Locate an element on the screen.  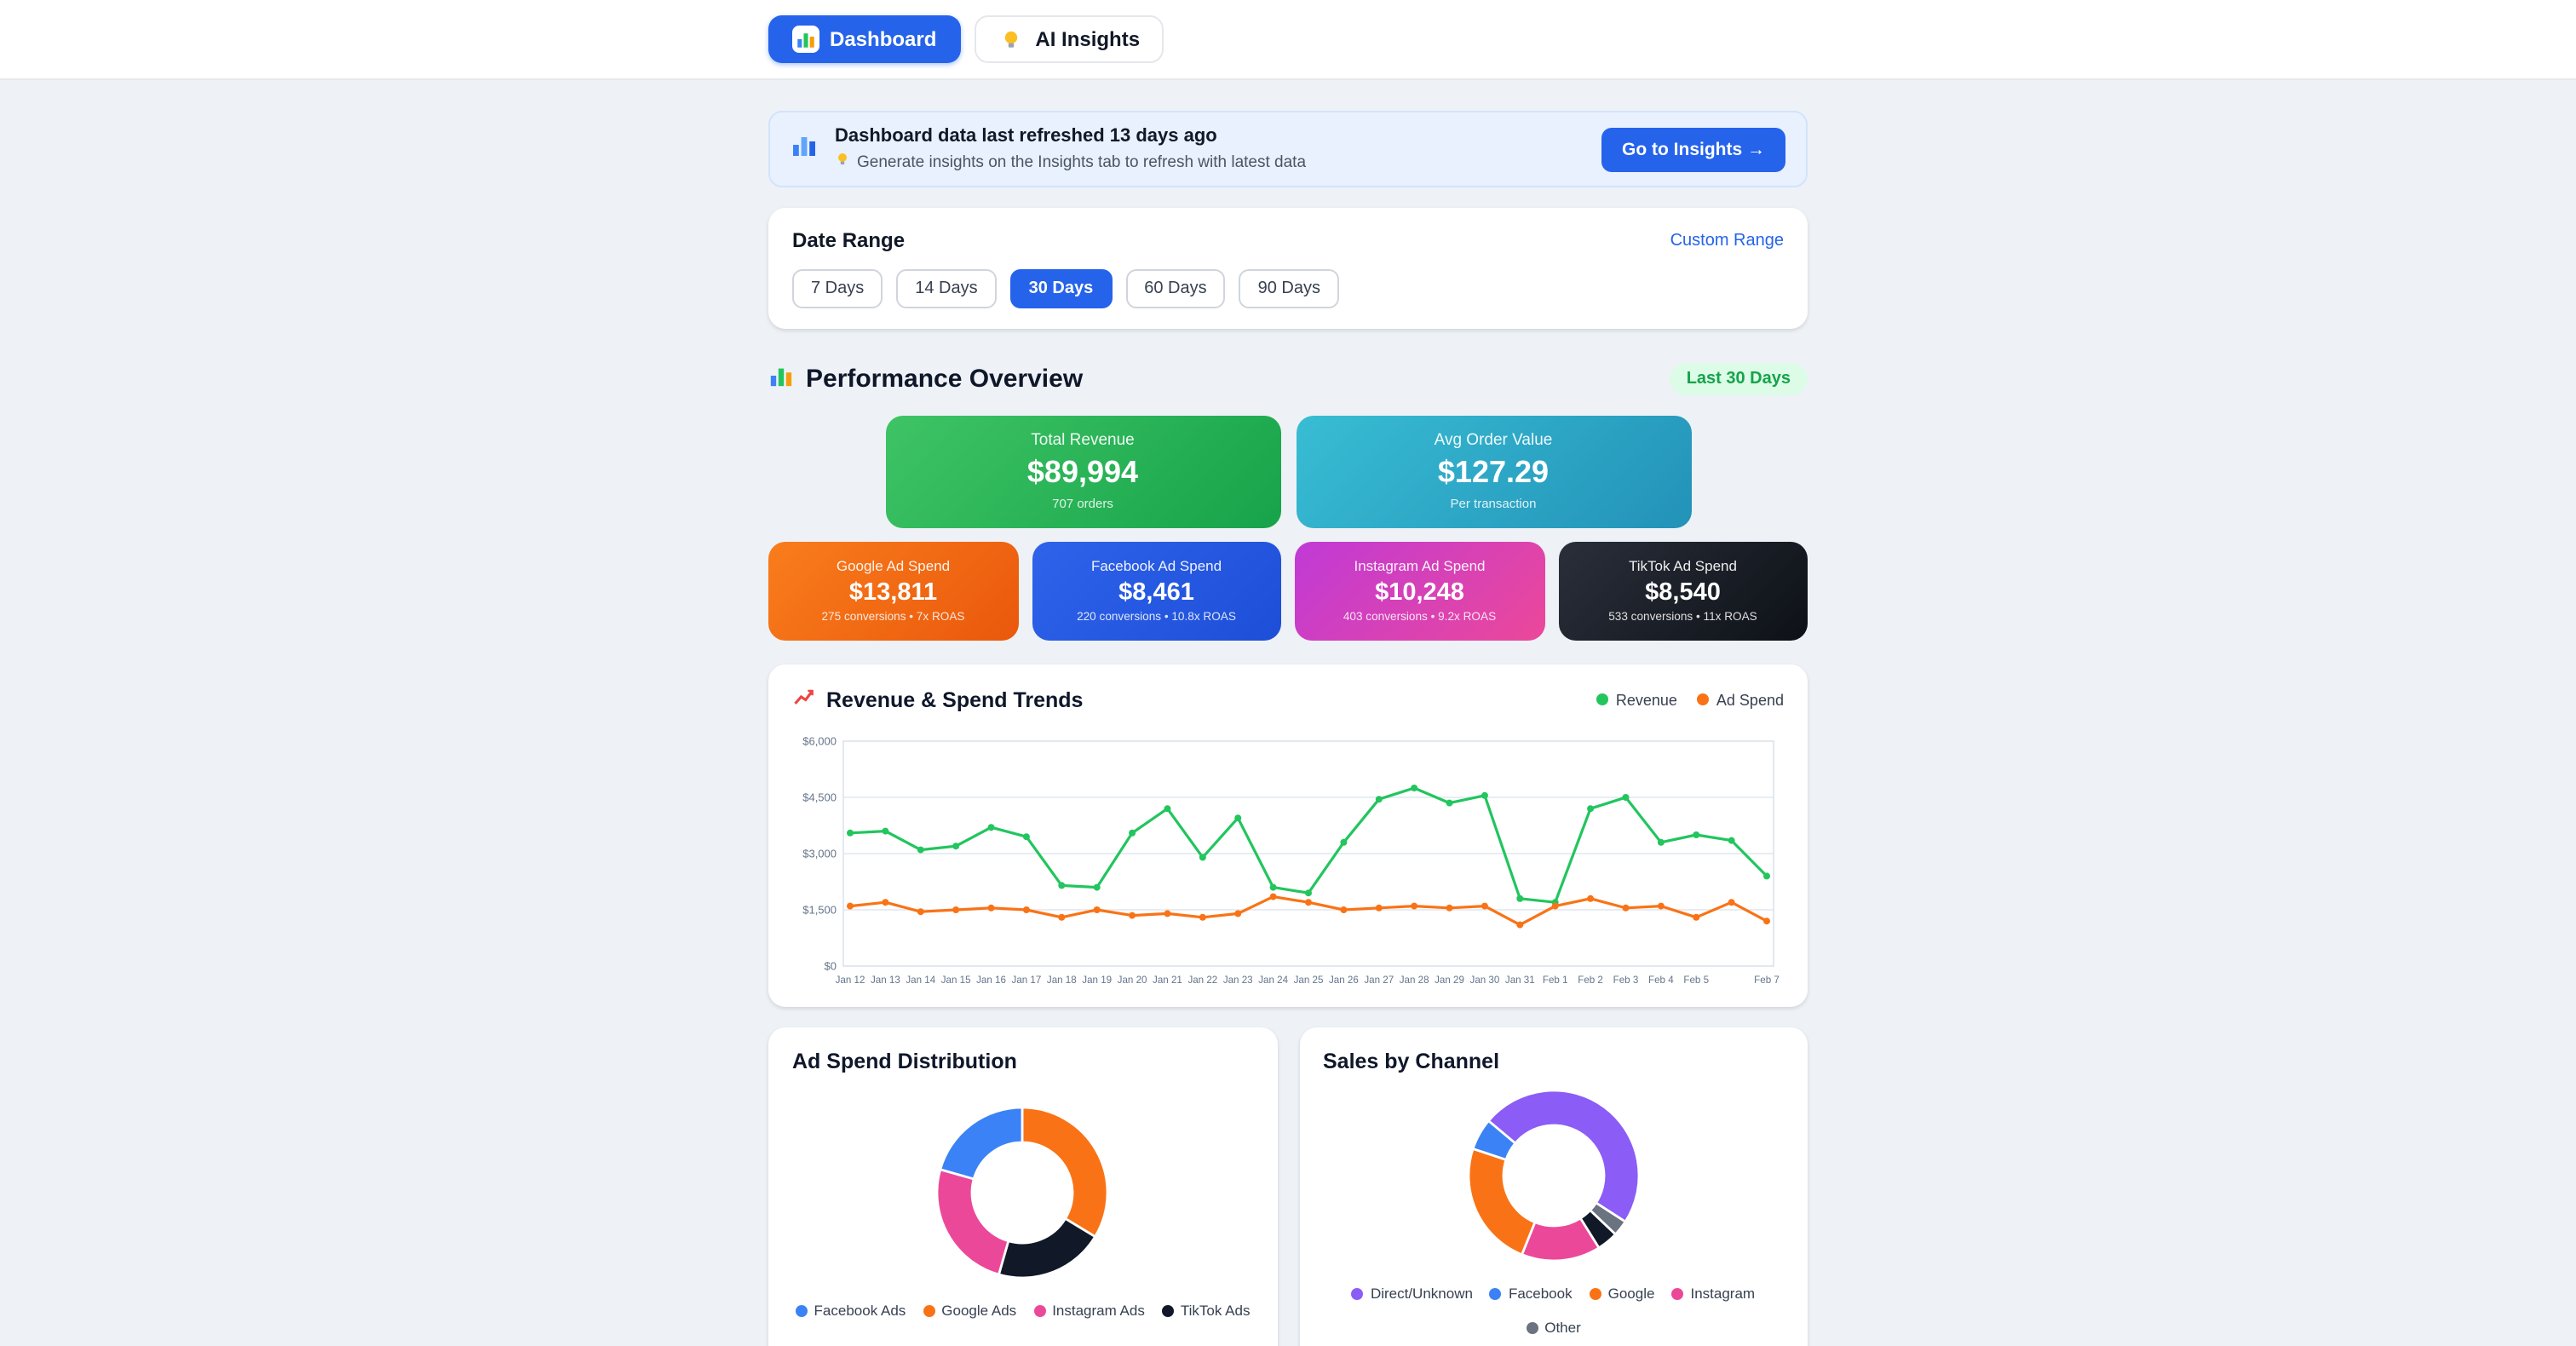
trends-legend: Revenue Ad Spend is located at coordinates (1690, 699).